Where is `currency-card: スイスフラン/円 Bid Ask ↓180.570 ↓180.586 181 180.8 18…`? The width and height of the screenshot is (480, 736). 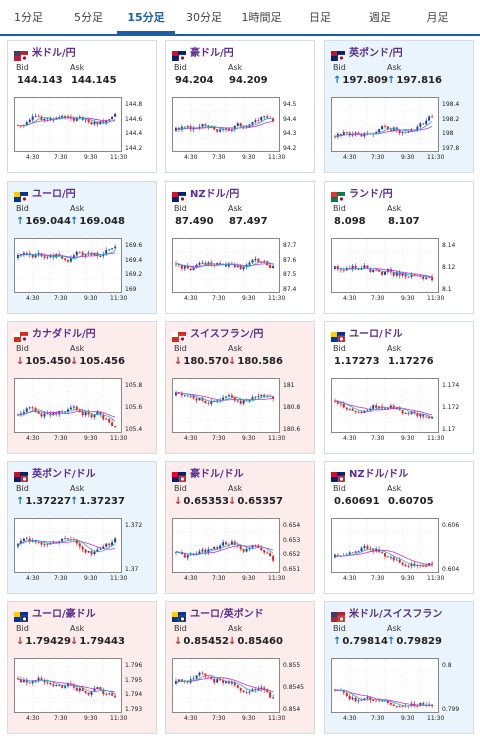 currency-card: スイスフラン/円 Bid Ask ↓180.570 ↓180.586 181 180.8 18… is located at coordinates (240, 387).